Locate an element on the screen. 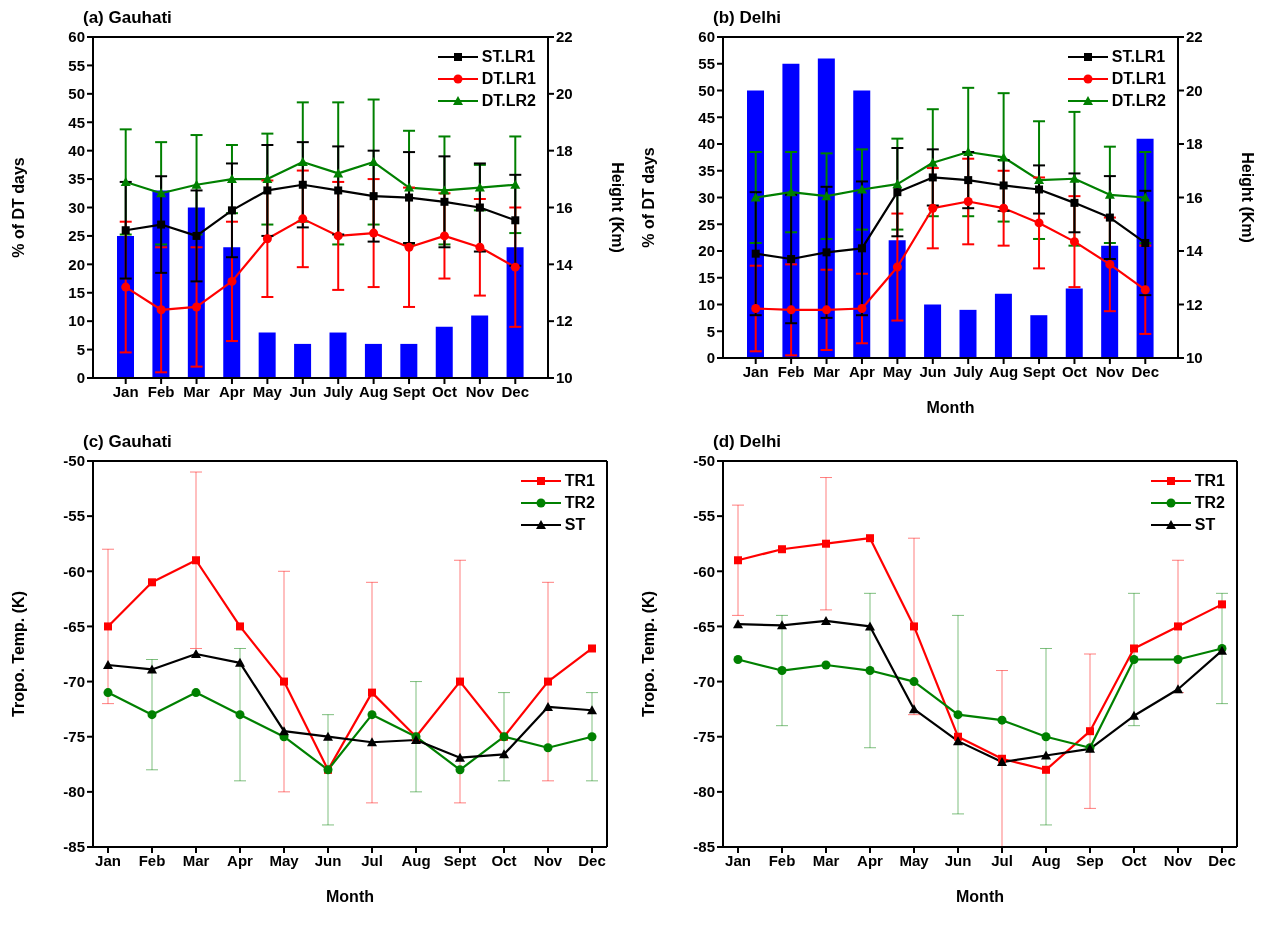  y2-tick-label: 22 is located at coordinates (1194, 37).